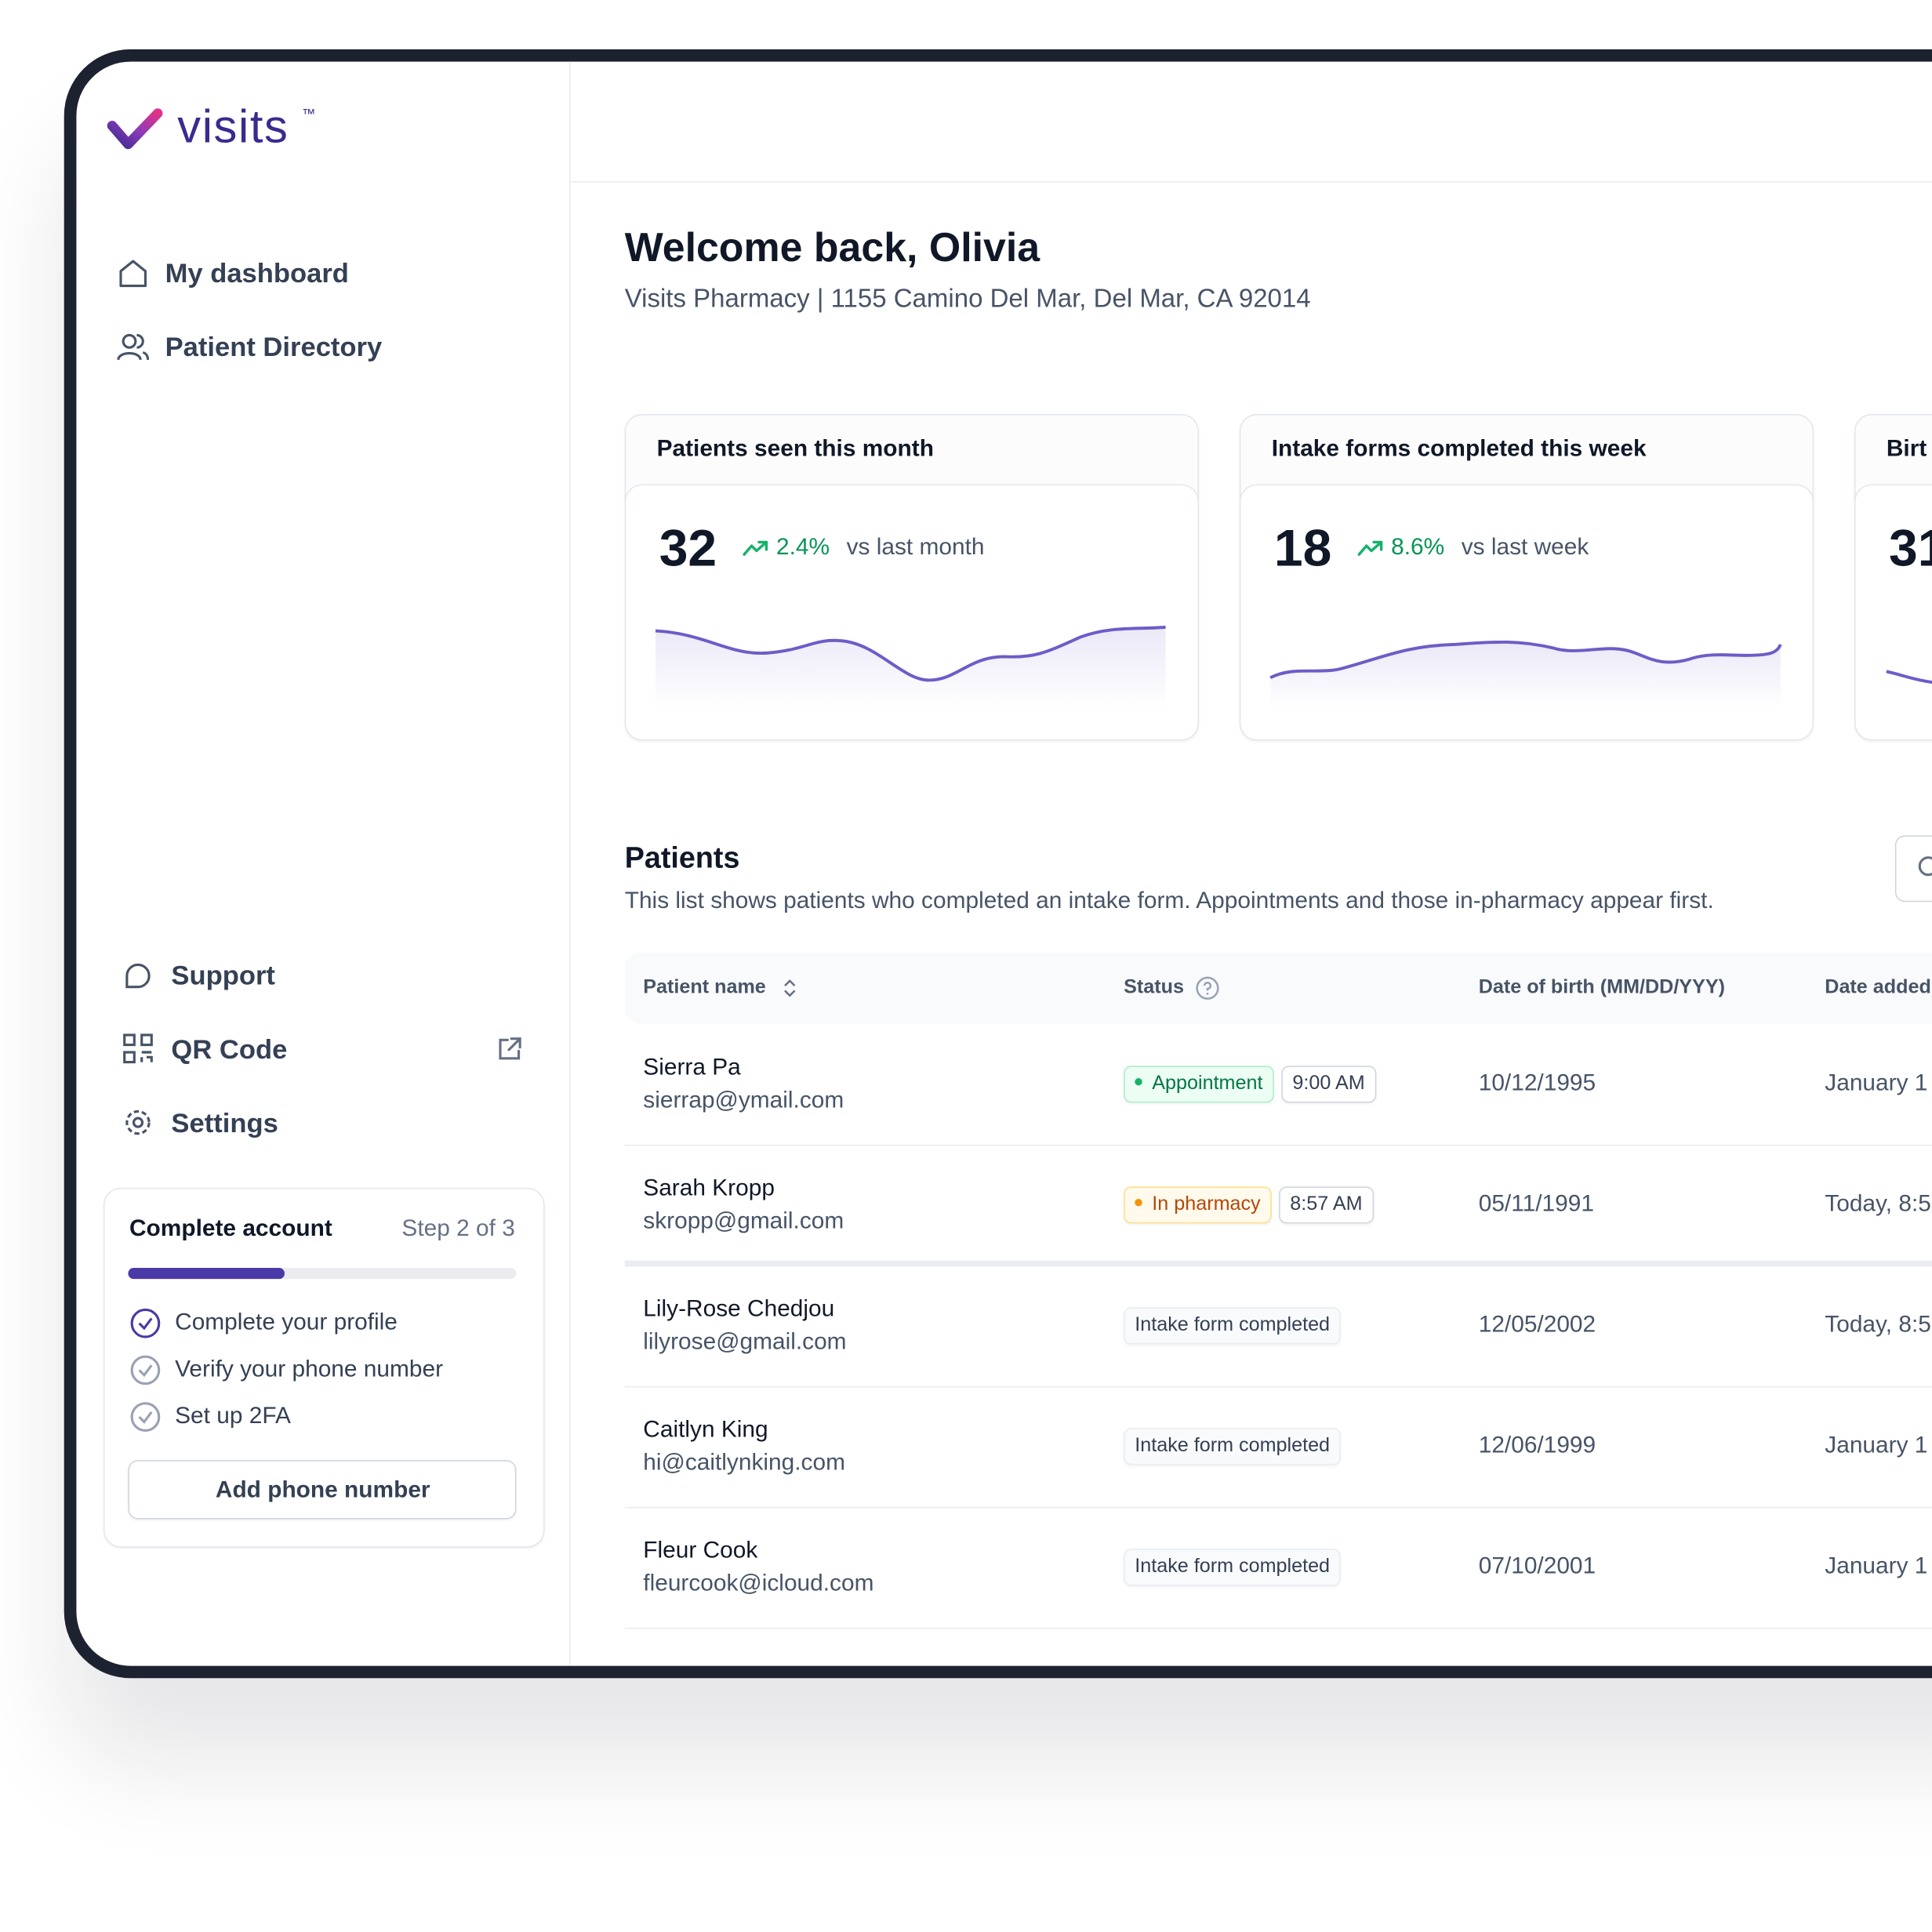  Describe the element at coordinates (1250, 182) in the screenshot. I see `header-divider` at that location.